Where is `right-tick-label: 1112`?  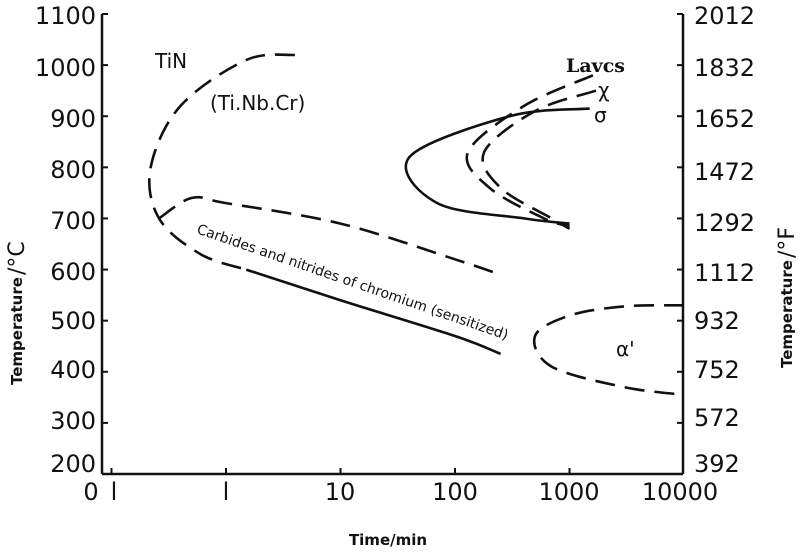
right-tick-label: 1112 is located at coordinates (724, 273).